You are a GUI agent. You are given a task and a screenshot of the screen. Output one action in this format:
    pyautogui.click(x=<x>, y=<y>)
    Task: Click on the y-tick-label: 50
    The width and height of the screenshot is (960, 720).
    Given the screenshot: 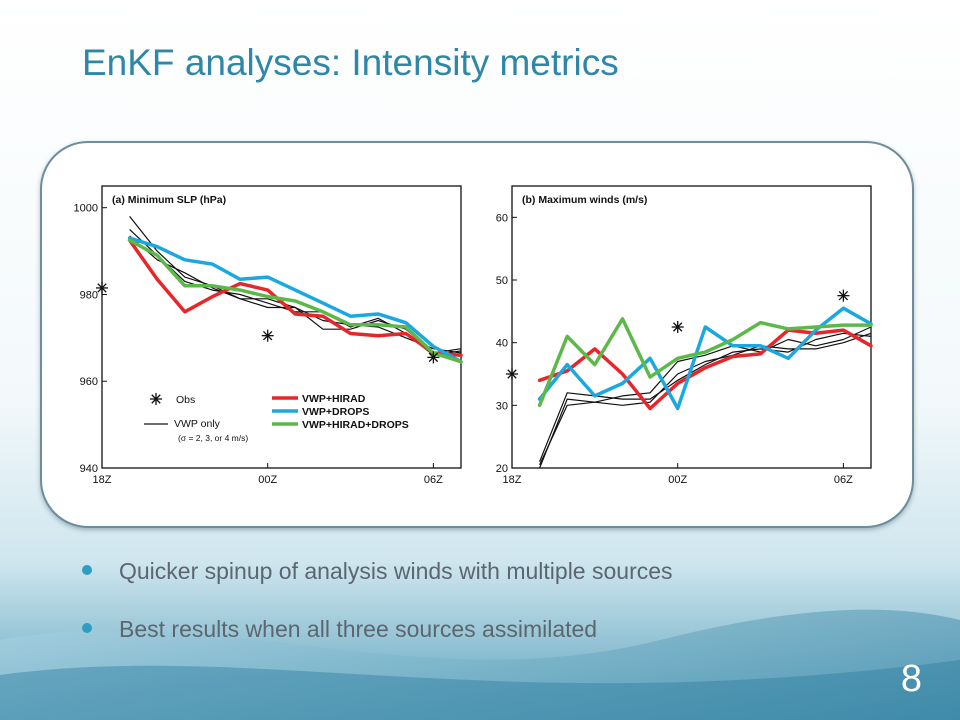 What is the action you would take?
    pyautogui.click(x=502, y=281)
    